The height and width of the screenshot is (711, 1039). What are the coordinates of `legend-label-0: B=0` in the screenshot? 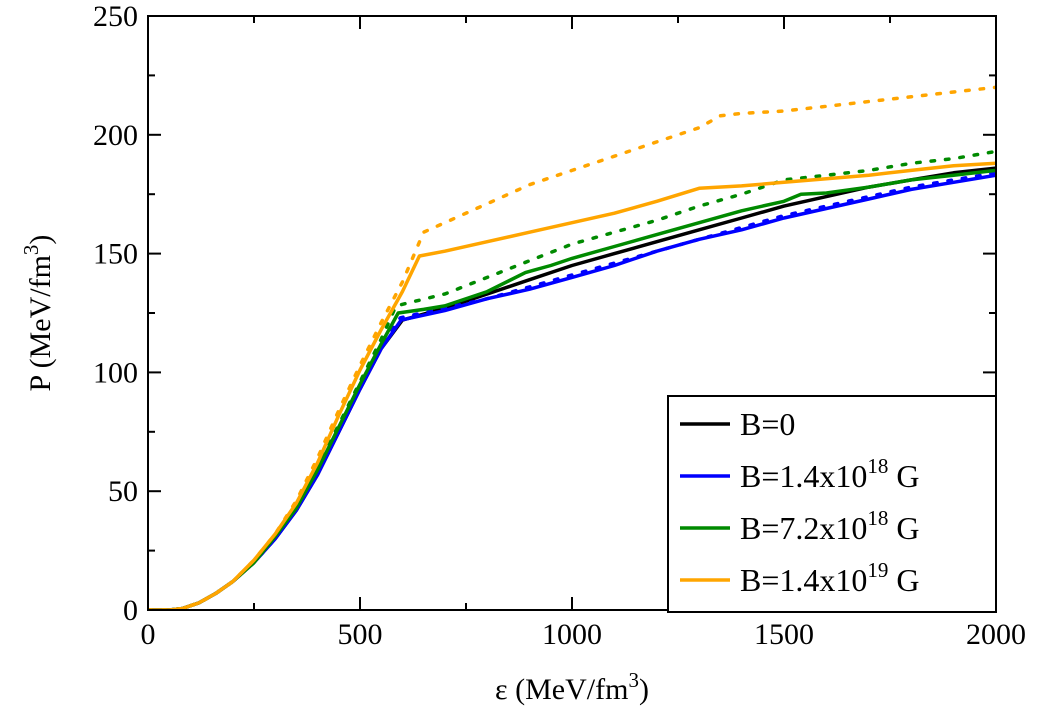 It's located at (767, 424).